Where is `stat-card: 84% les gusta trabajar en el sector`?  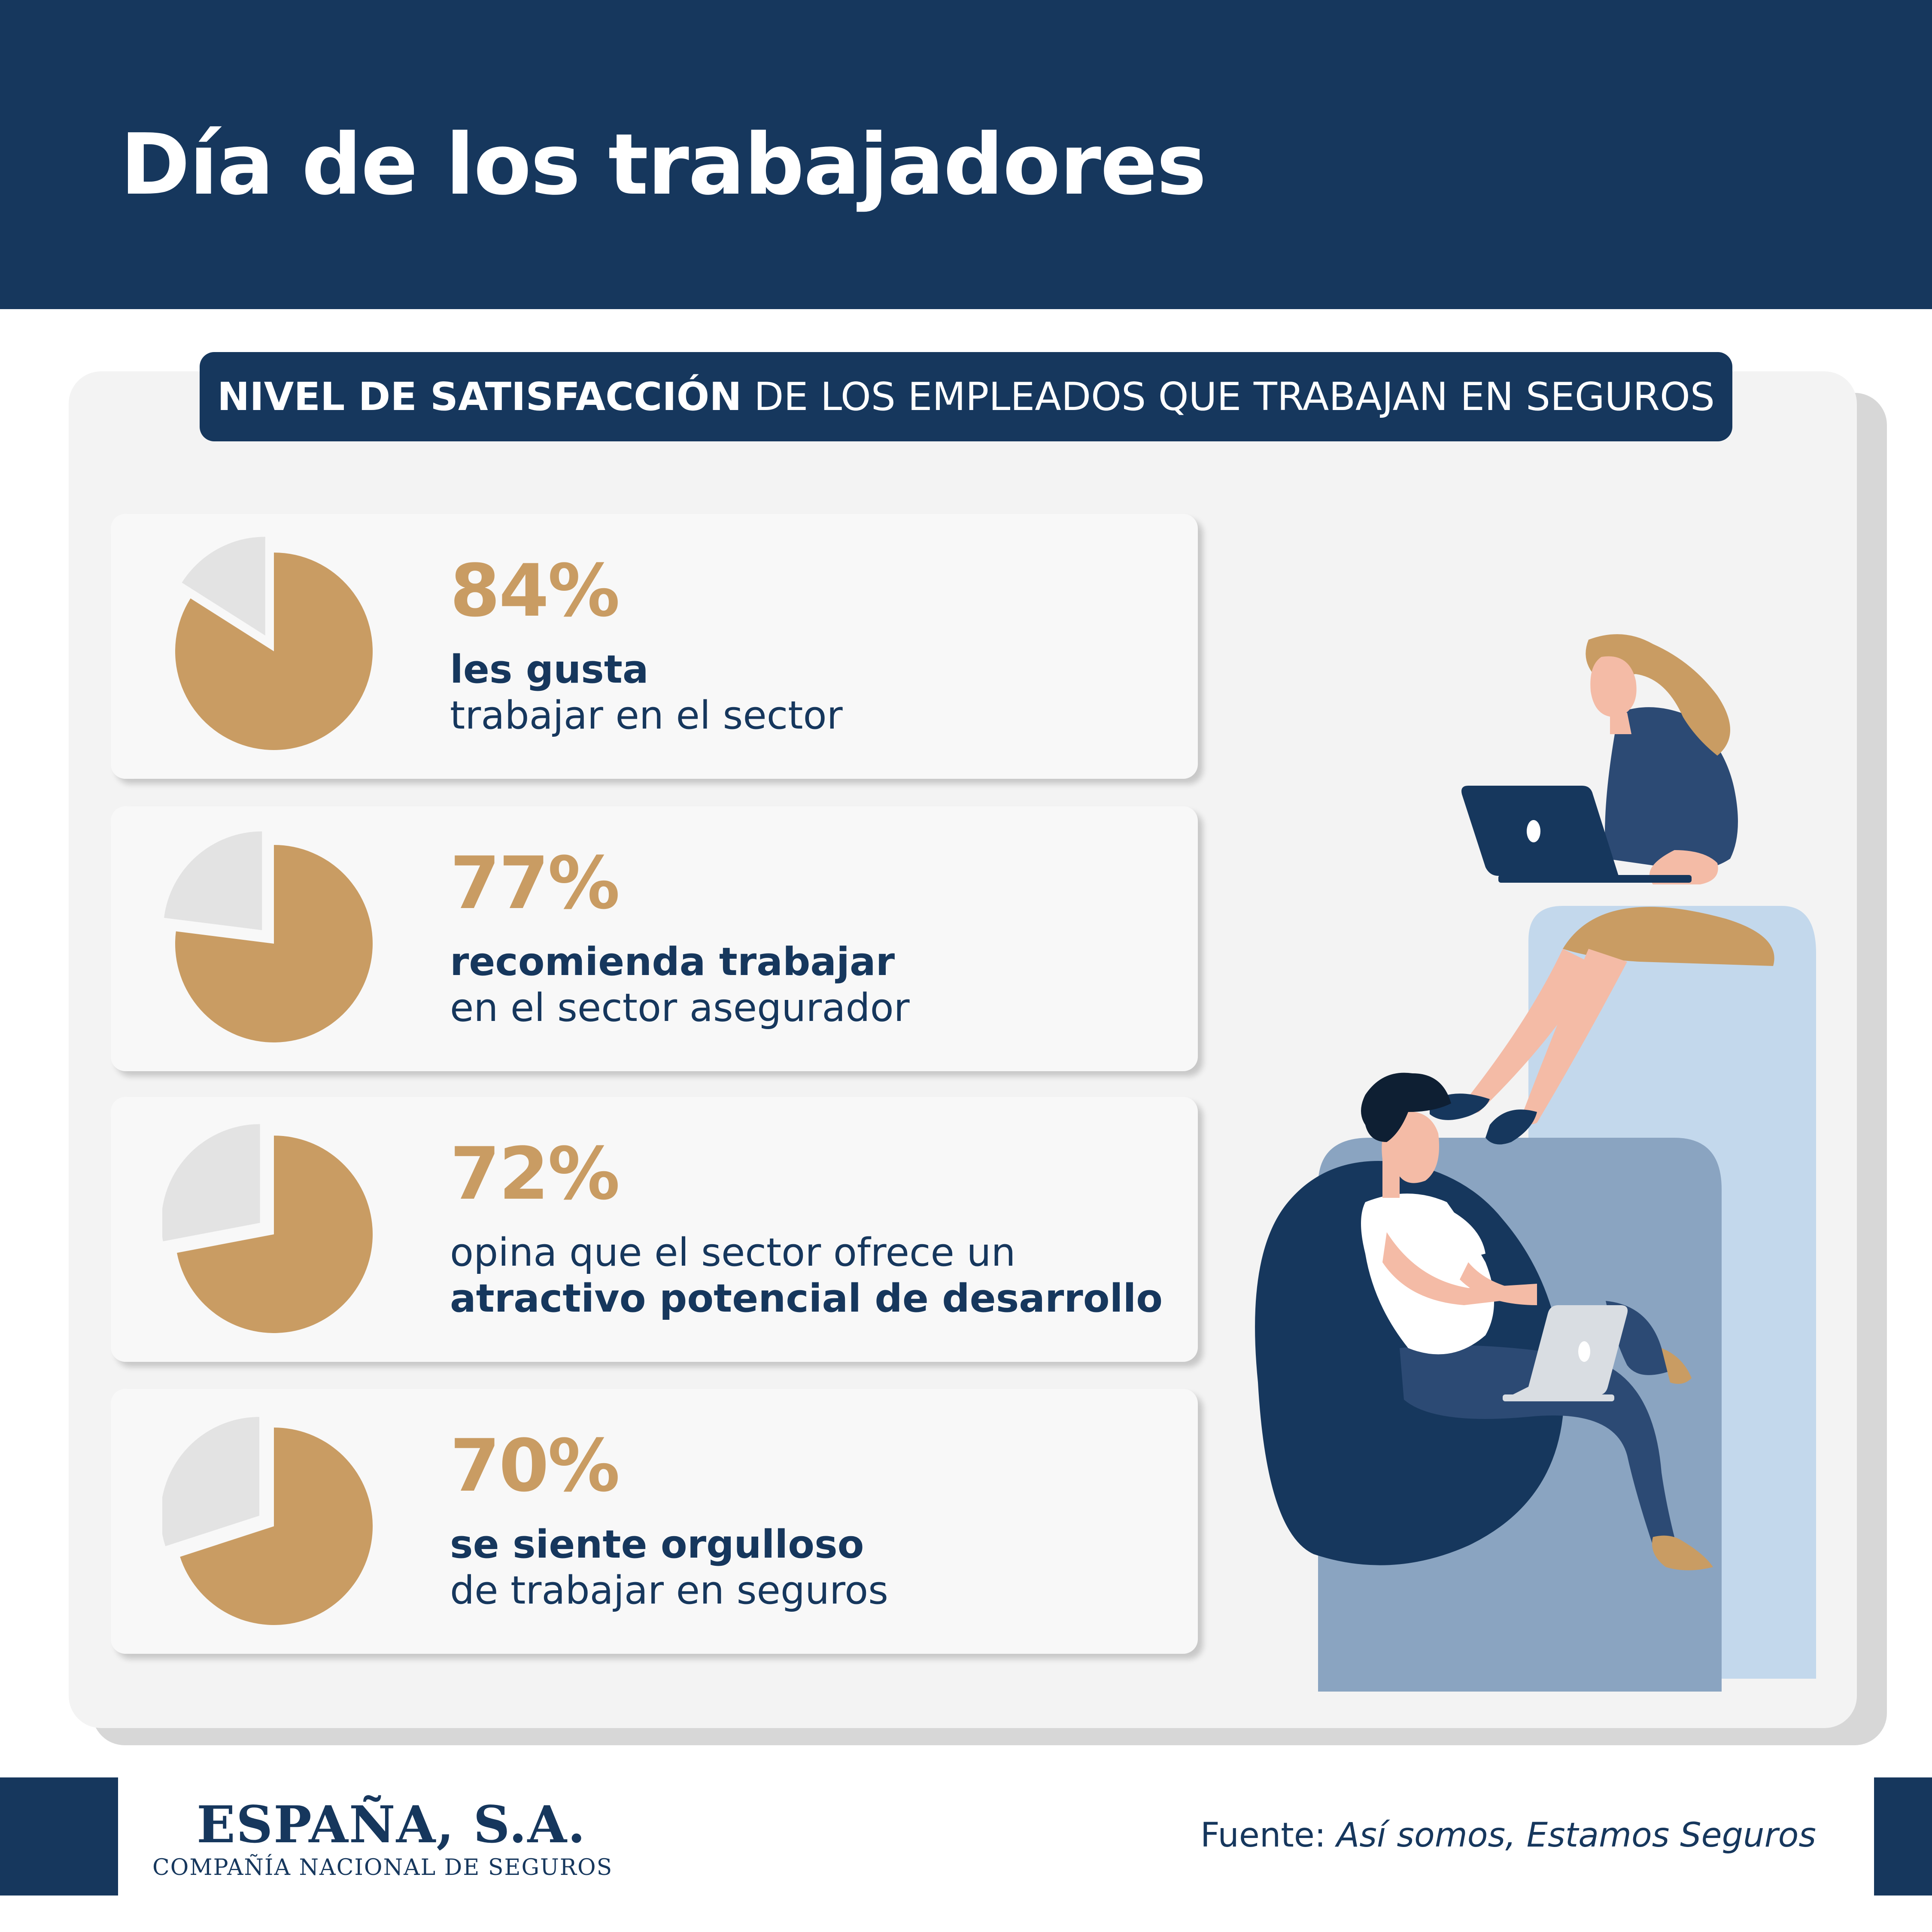 stat-card: 84% les gusta trabajar en el sector is located at coordinates (654, 647).